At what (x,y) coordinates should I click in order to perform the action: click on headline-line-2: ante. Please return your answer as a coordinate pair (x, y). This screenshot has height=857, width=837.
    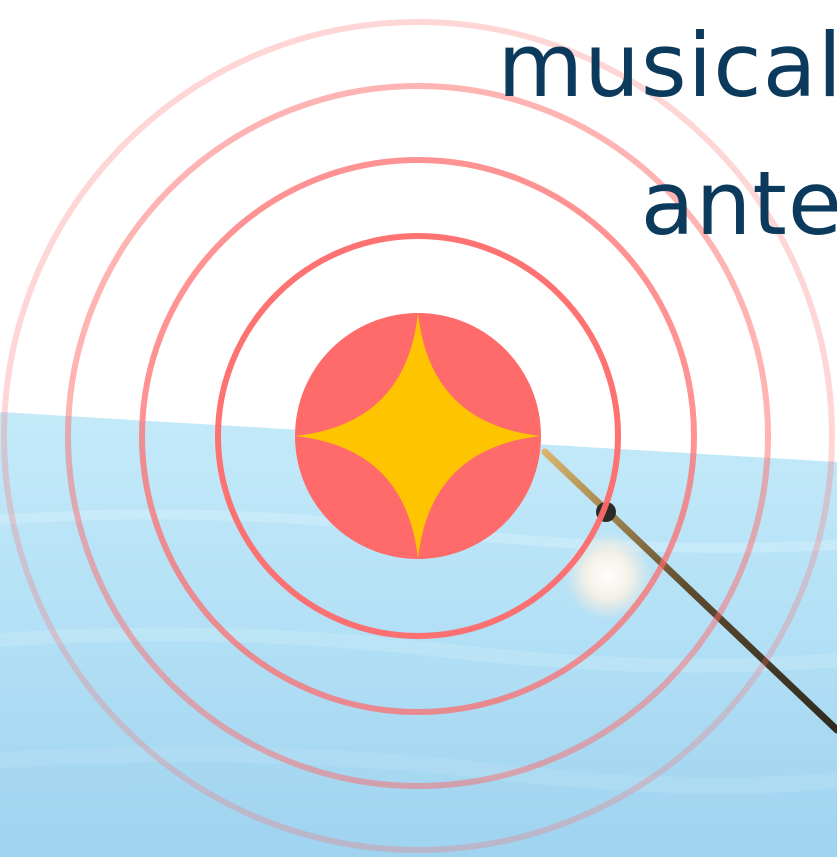
    Looking at the image, I should click on (738, 203).